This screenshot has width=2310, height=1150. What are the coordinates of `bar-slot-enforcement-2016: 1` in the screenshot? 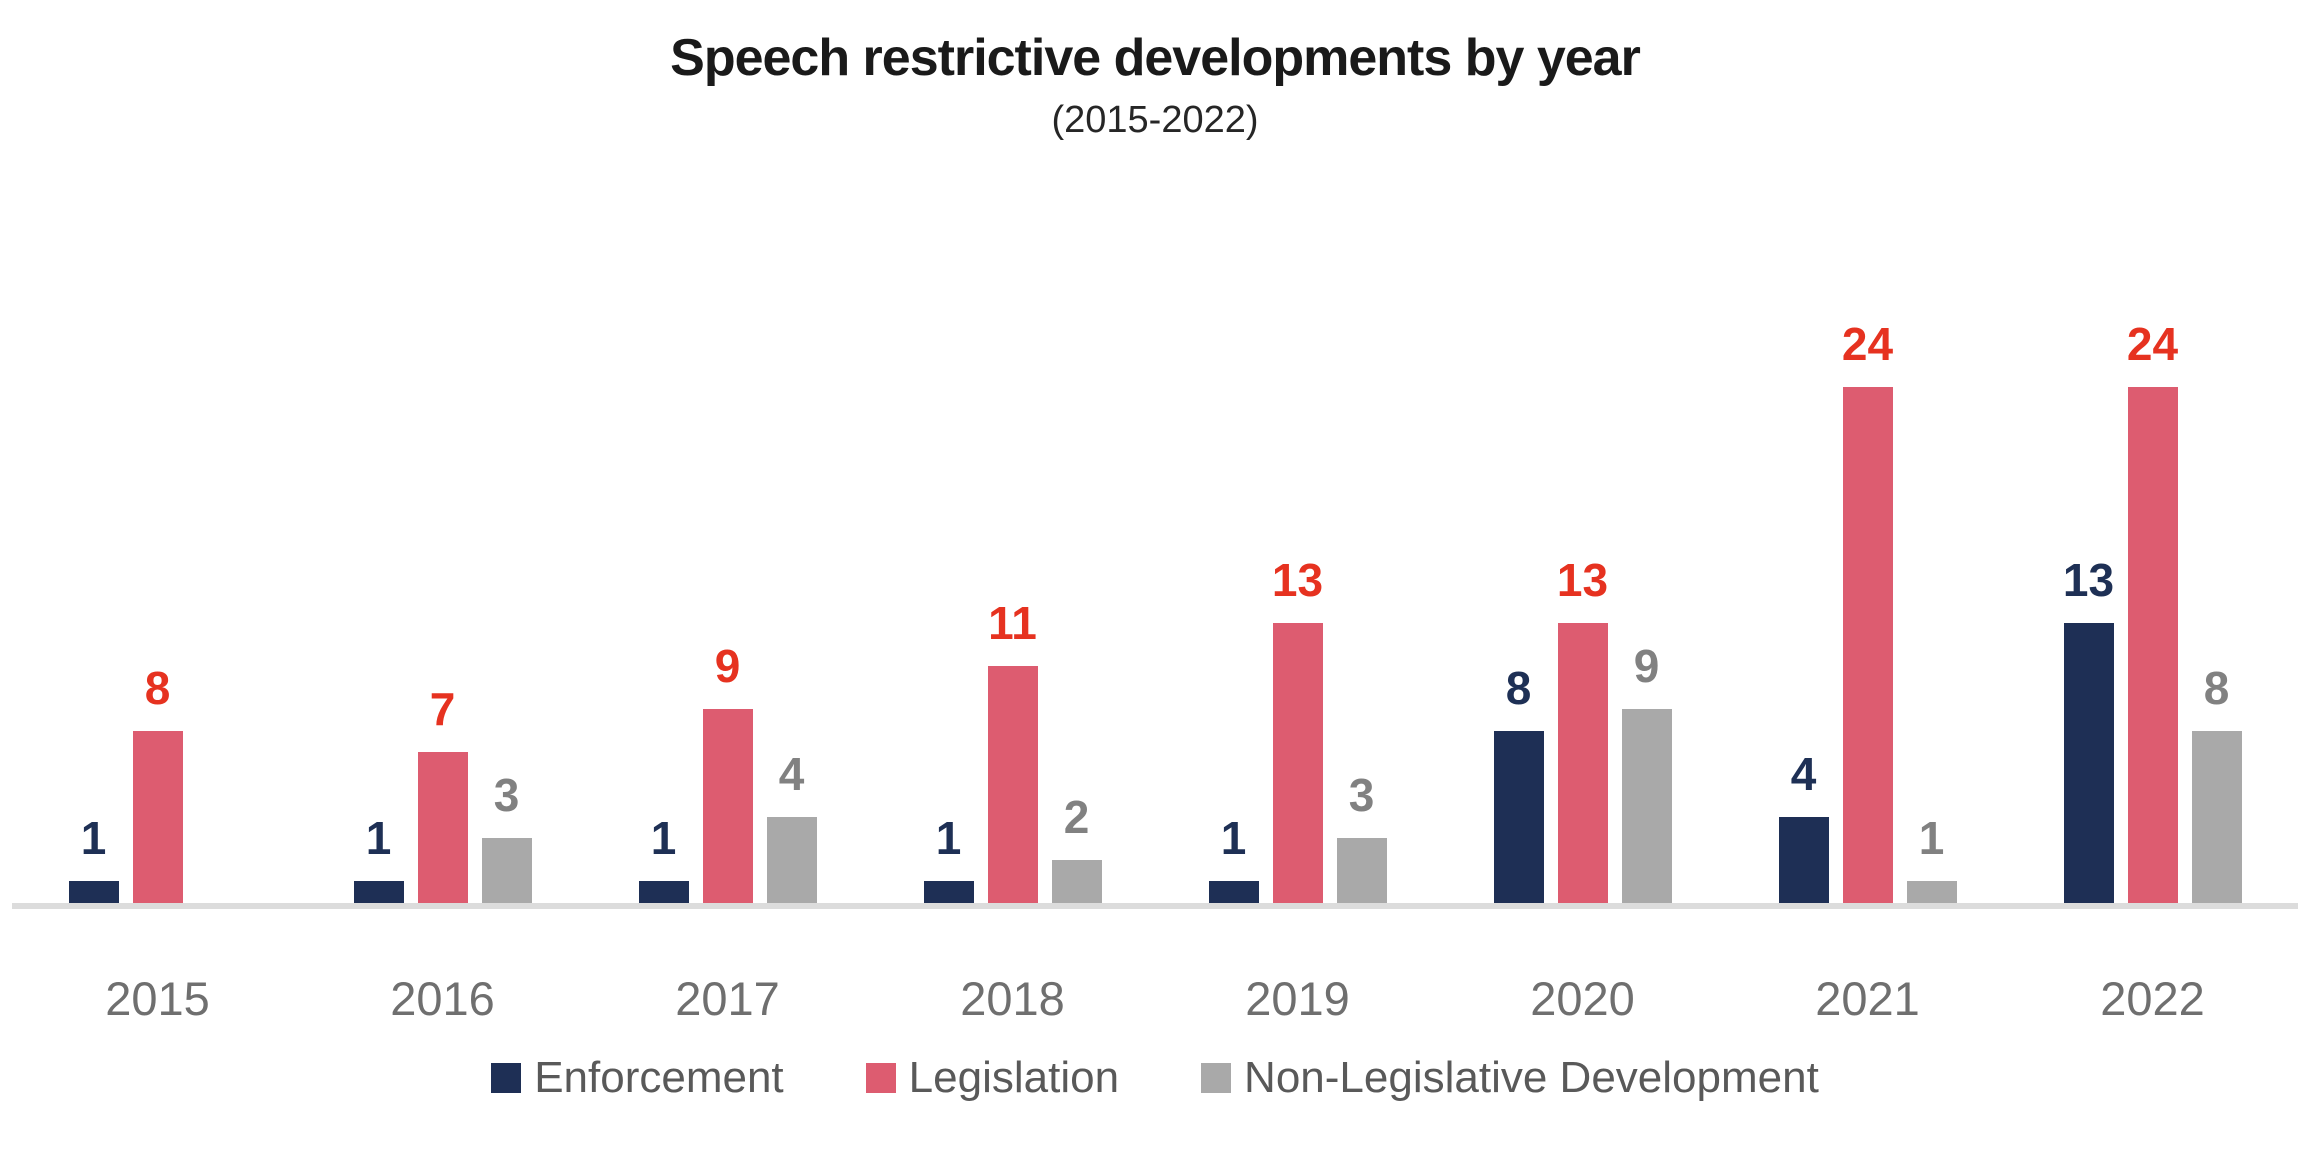 It's located at (378, 857).